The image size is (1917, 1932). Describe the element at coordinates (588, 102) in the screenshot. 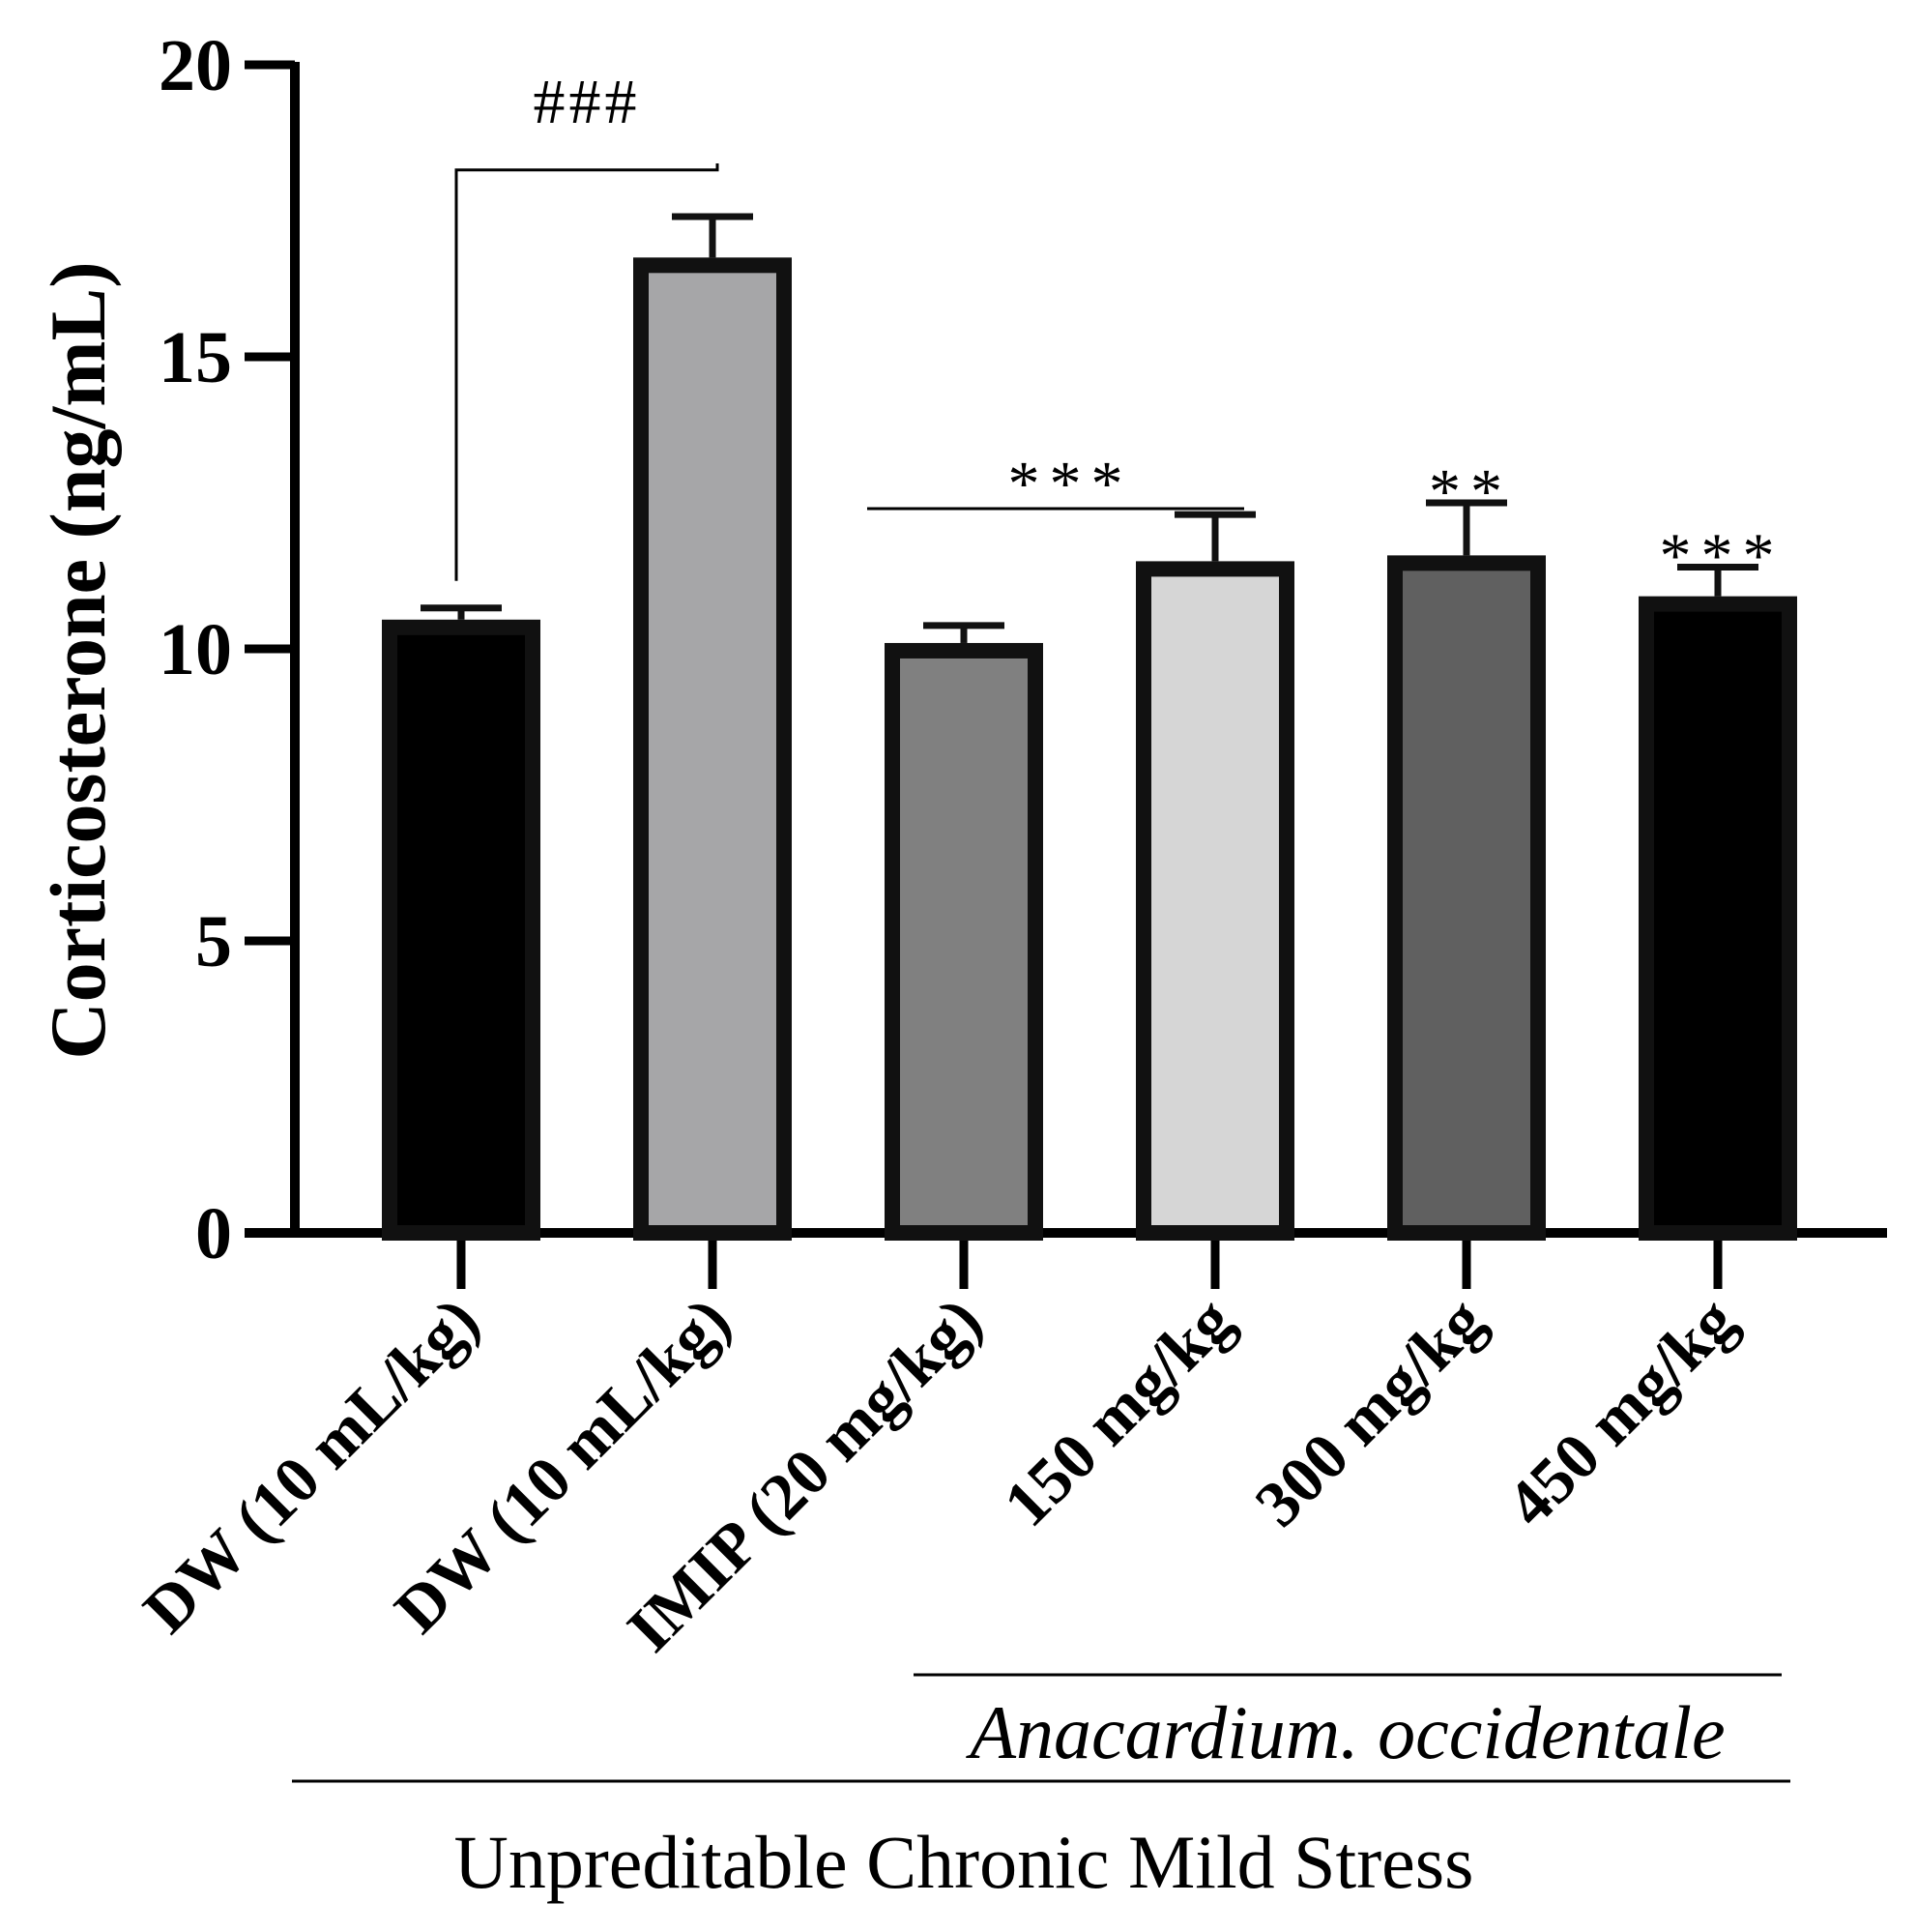

I see `significance-mark: ###` at that location.